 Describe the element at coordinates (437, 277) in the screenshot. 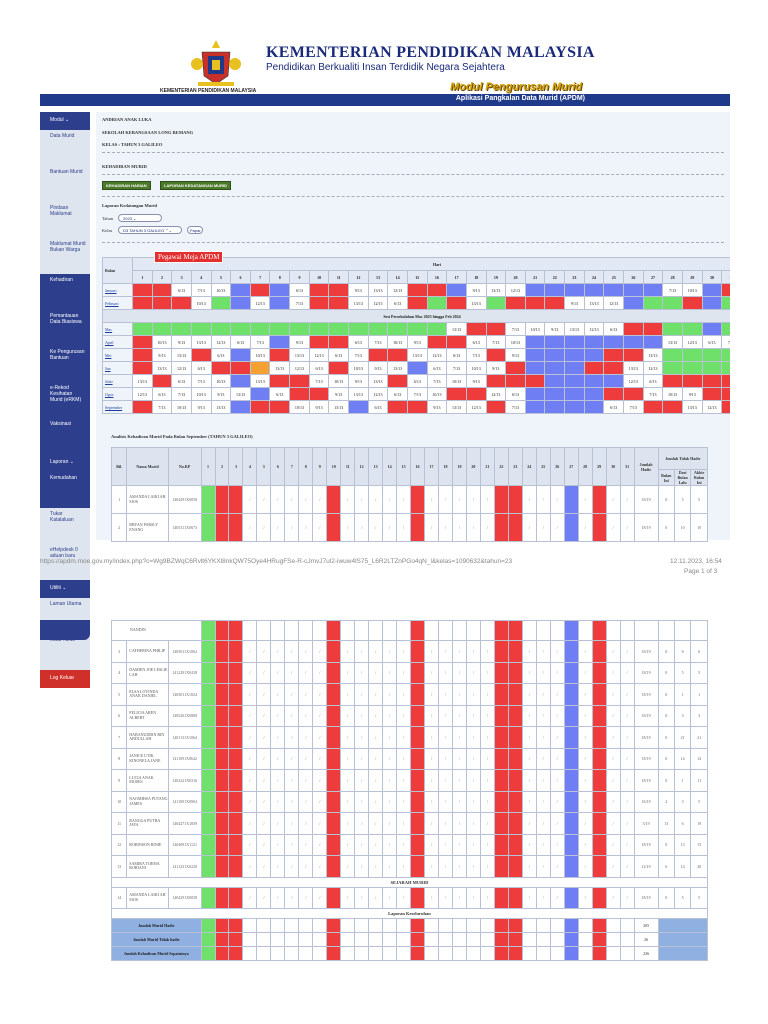

I see `day-number: 16` at that location.